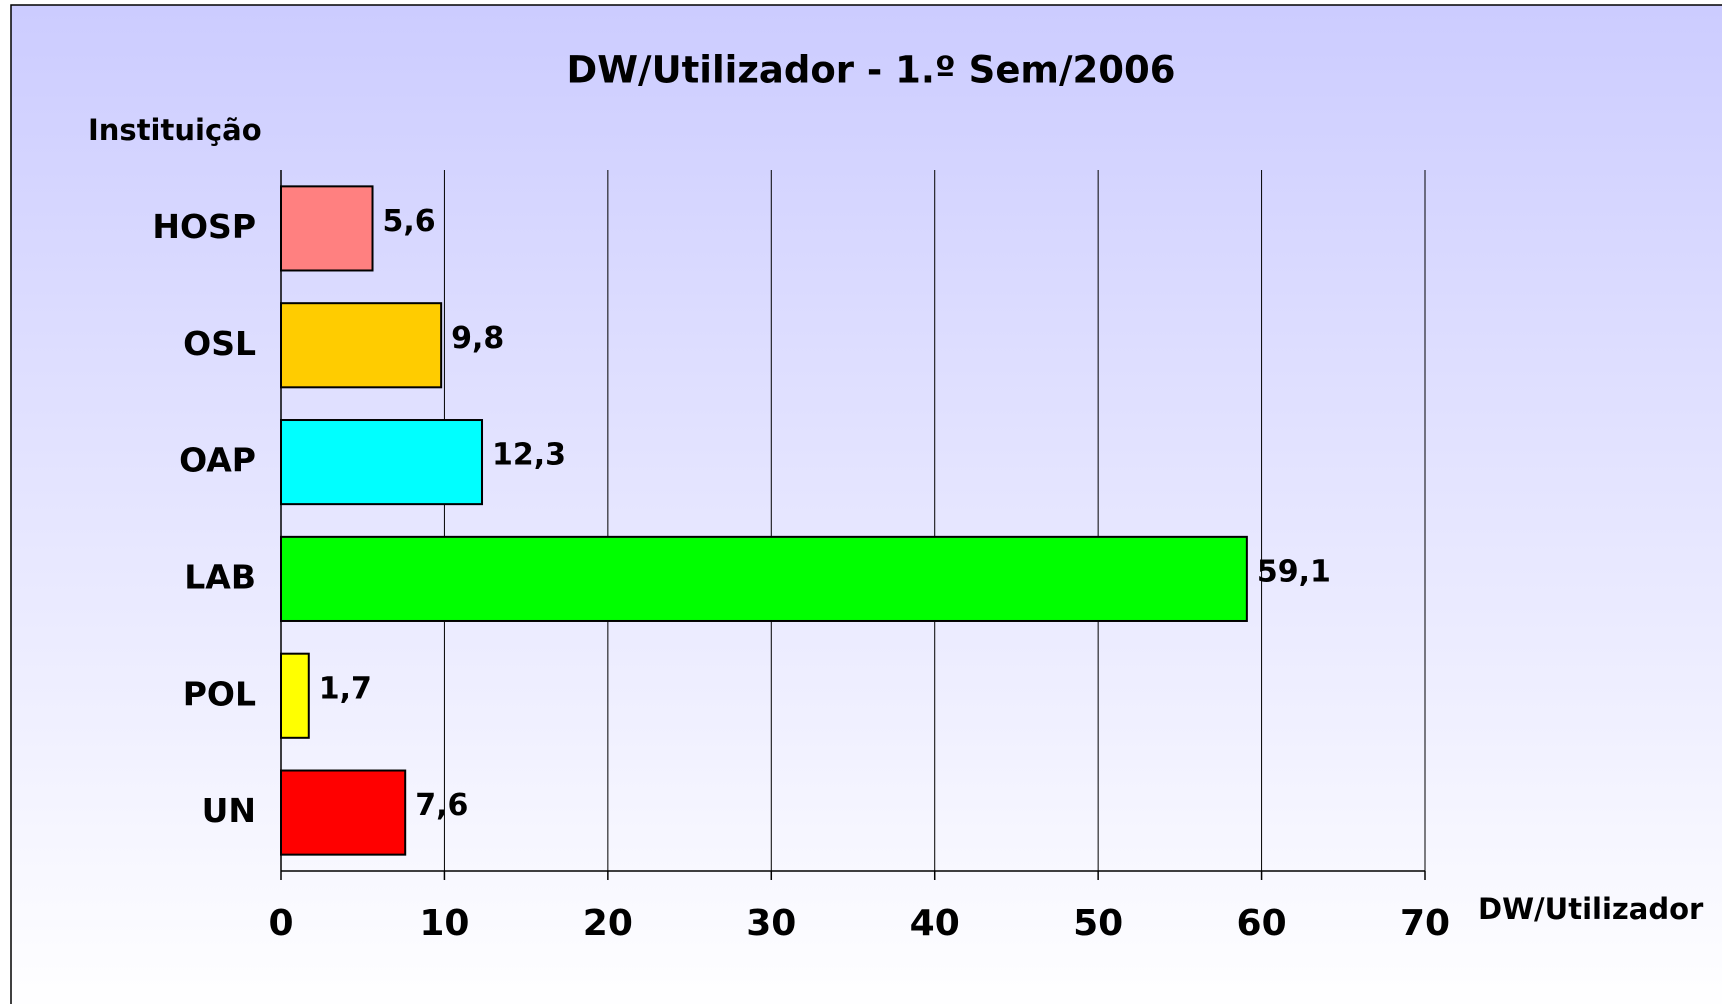  I want to click on y-axis-label: Instituição, so click(175, 130).